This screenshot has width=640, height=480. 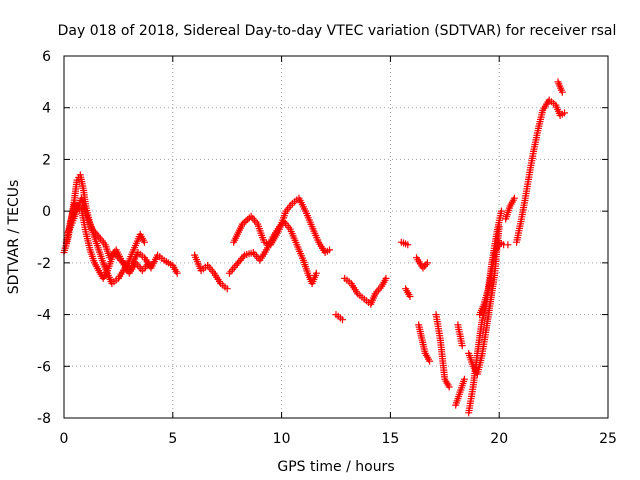 What do you see at coordinates (44, 316) in the screenshot?
I see `y-tick-label: -4` at bounding box center [44, 316].